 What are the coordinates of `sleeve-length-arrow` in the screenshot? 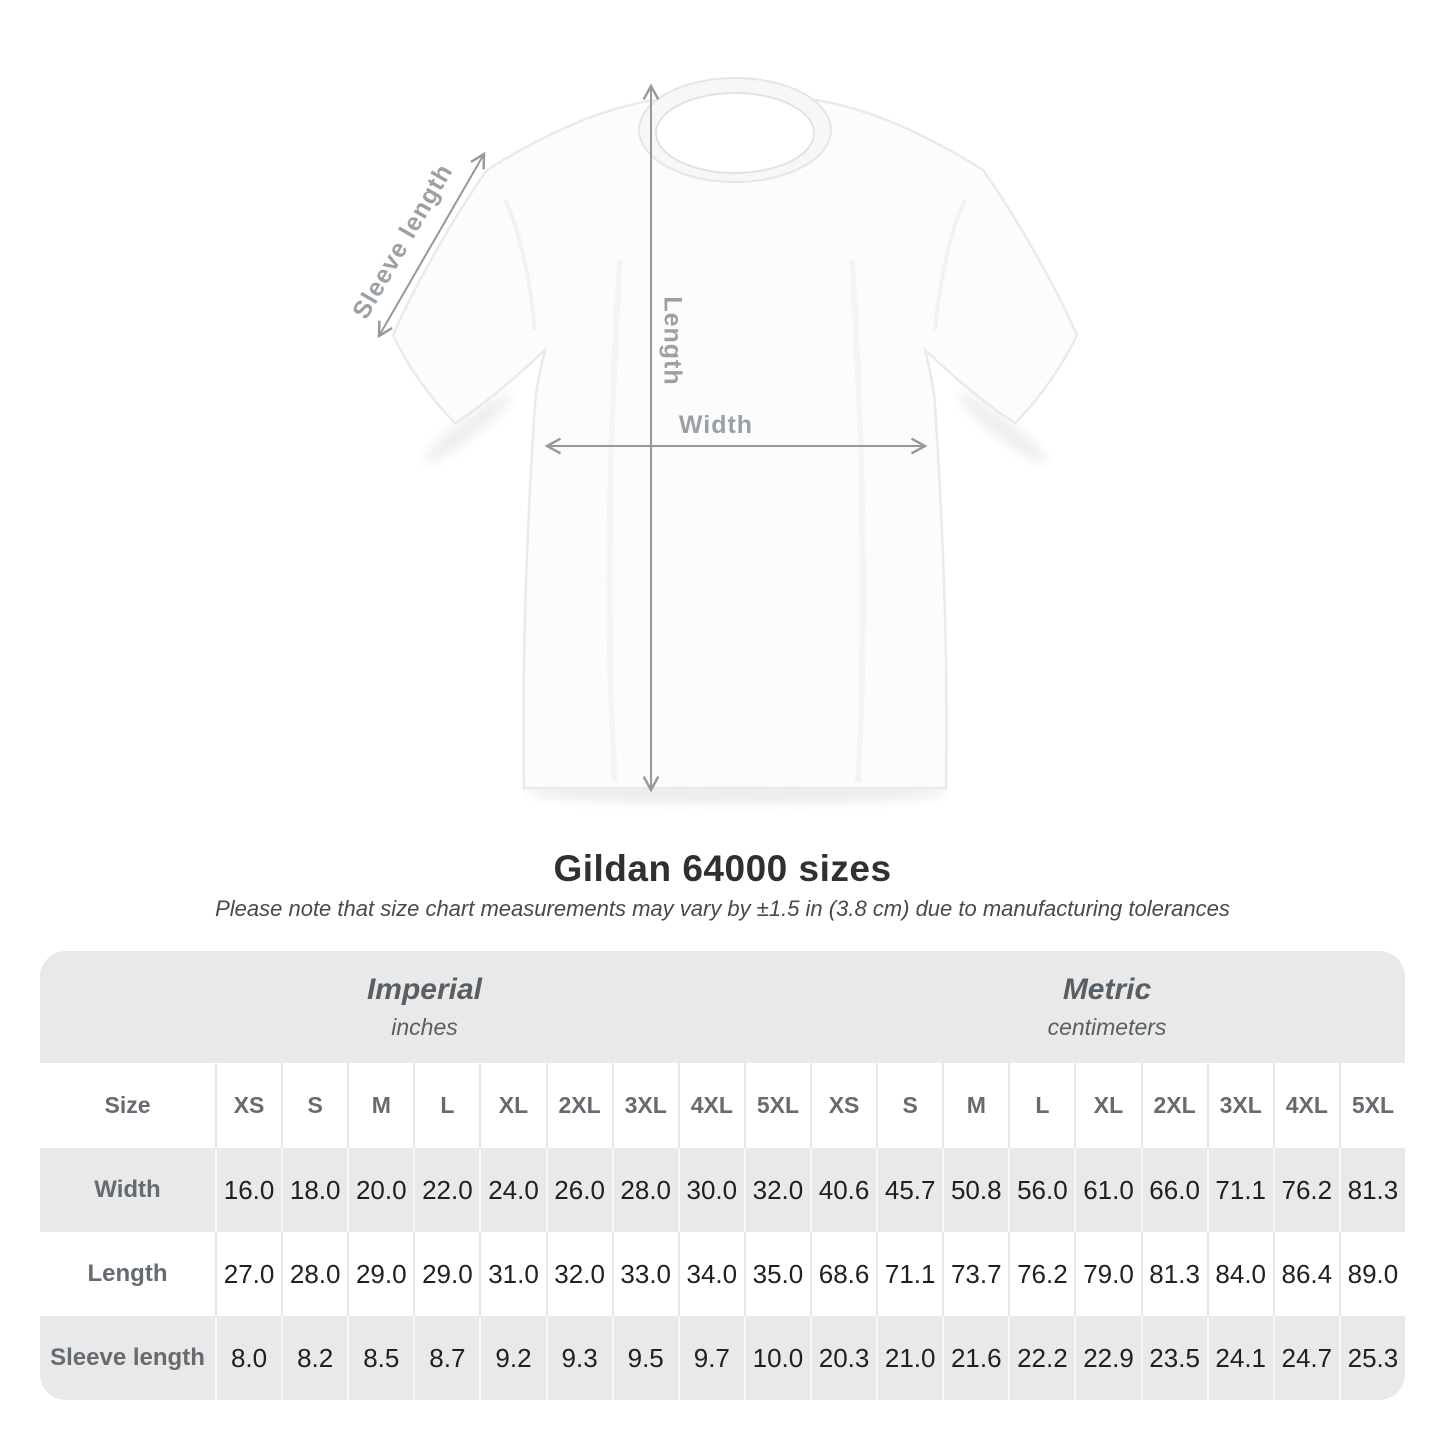 It's located at (431, 245).